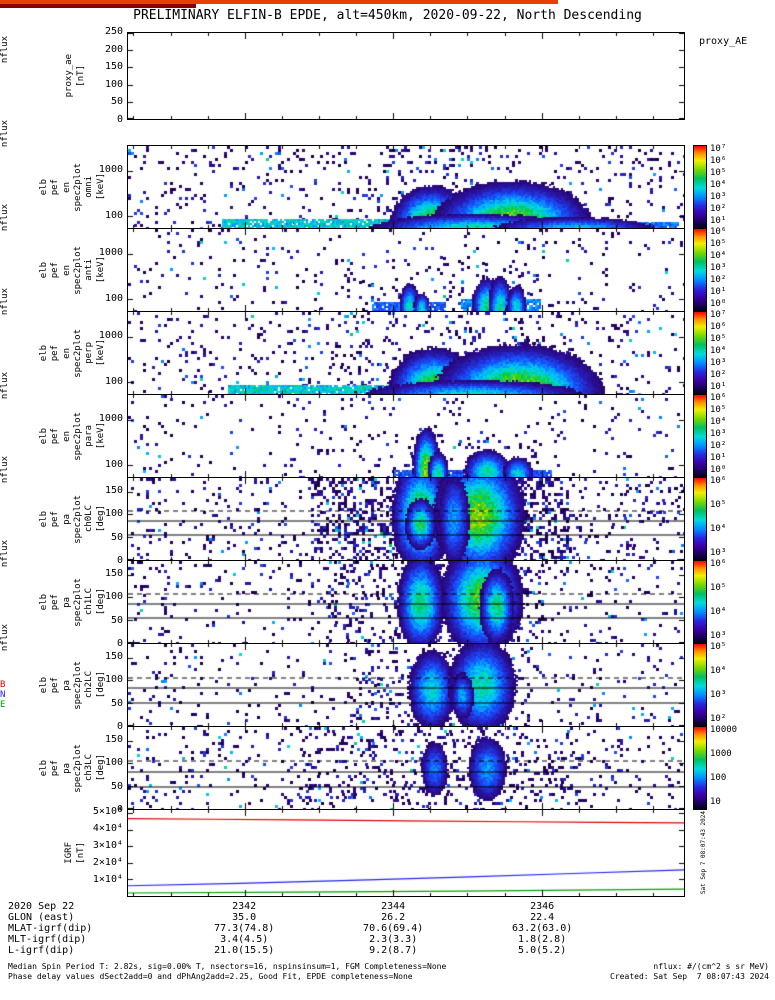 This screenshot has height=1000, width=775. I want to click on ylabel-pa_ch1lc-line: pa, so click(66, 602).